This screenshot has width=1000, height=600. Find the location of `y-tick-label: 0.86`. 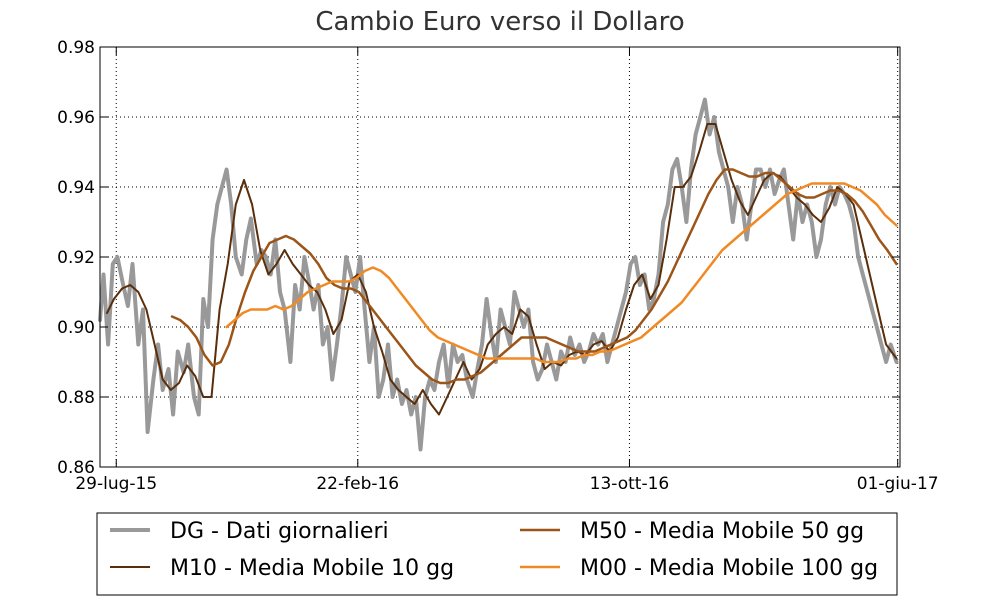

y-tick-label: 0.86 is located at coordinates (76, 468).